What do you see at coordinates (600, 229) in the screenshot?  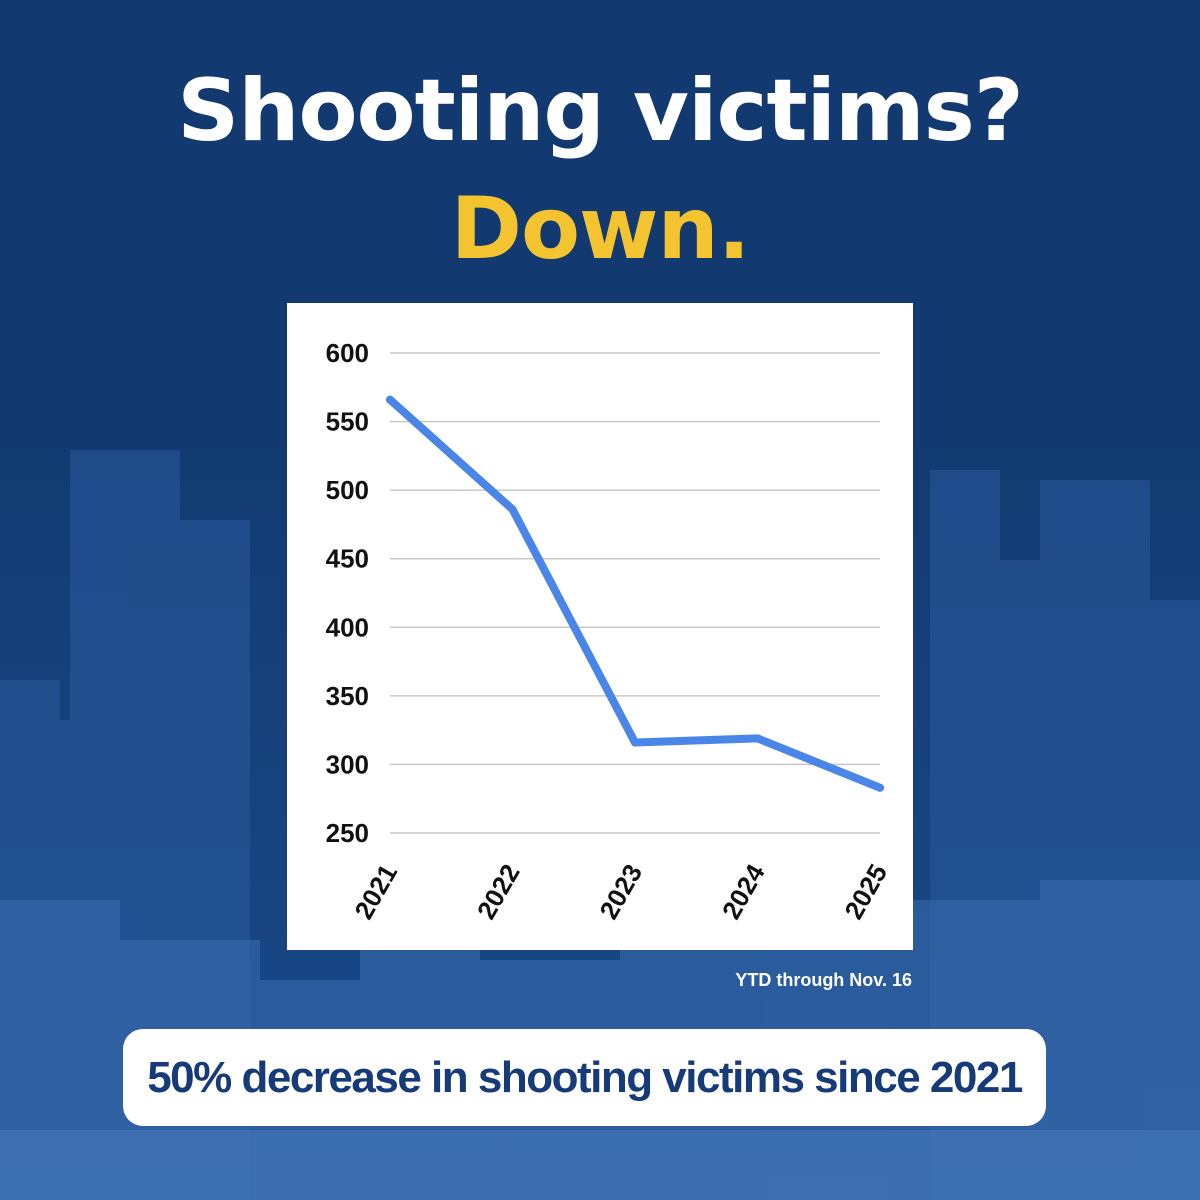 I see `headline-answer: Down.` at bounding box center [600, 229].